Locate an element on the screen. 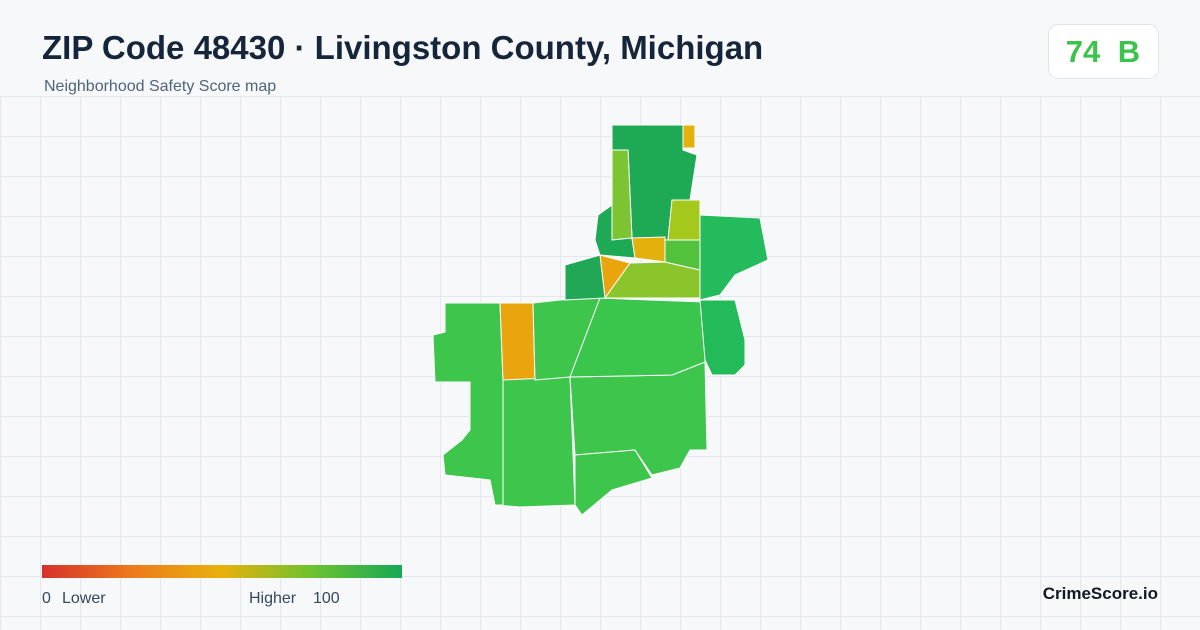 The image size is (1200, 630). score-box is located at coordinates (1103, 51).